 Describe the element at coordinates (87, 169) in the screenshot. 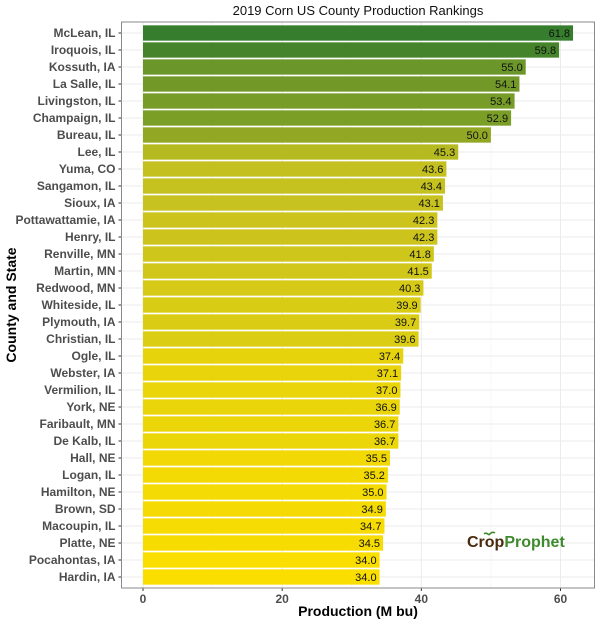

I see `y-tick-label: Yuma, CO` at that location.